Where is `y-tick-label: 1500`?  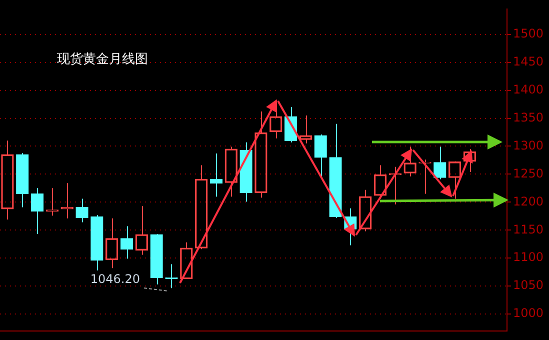 y-tick-label: 1500 is located at coordinates (528, 33).